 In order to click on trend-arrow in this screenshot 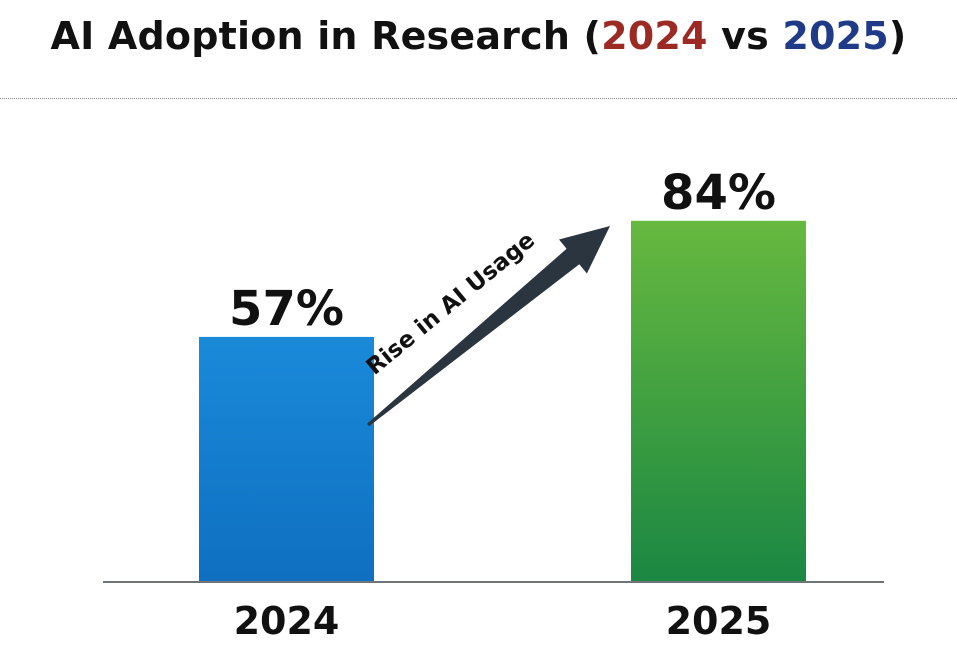, I will do `click(488, 326)`.